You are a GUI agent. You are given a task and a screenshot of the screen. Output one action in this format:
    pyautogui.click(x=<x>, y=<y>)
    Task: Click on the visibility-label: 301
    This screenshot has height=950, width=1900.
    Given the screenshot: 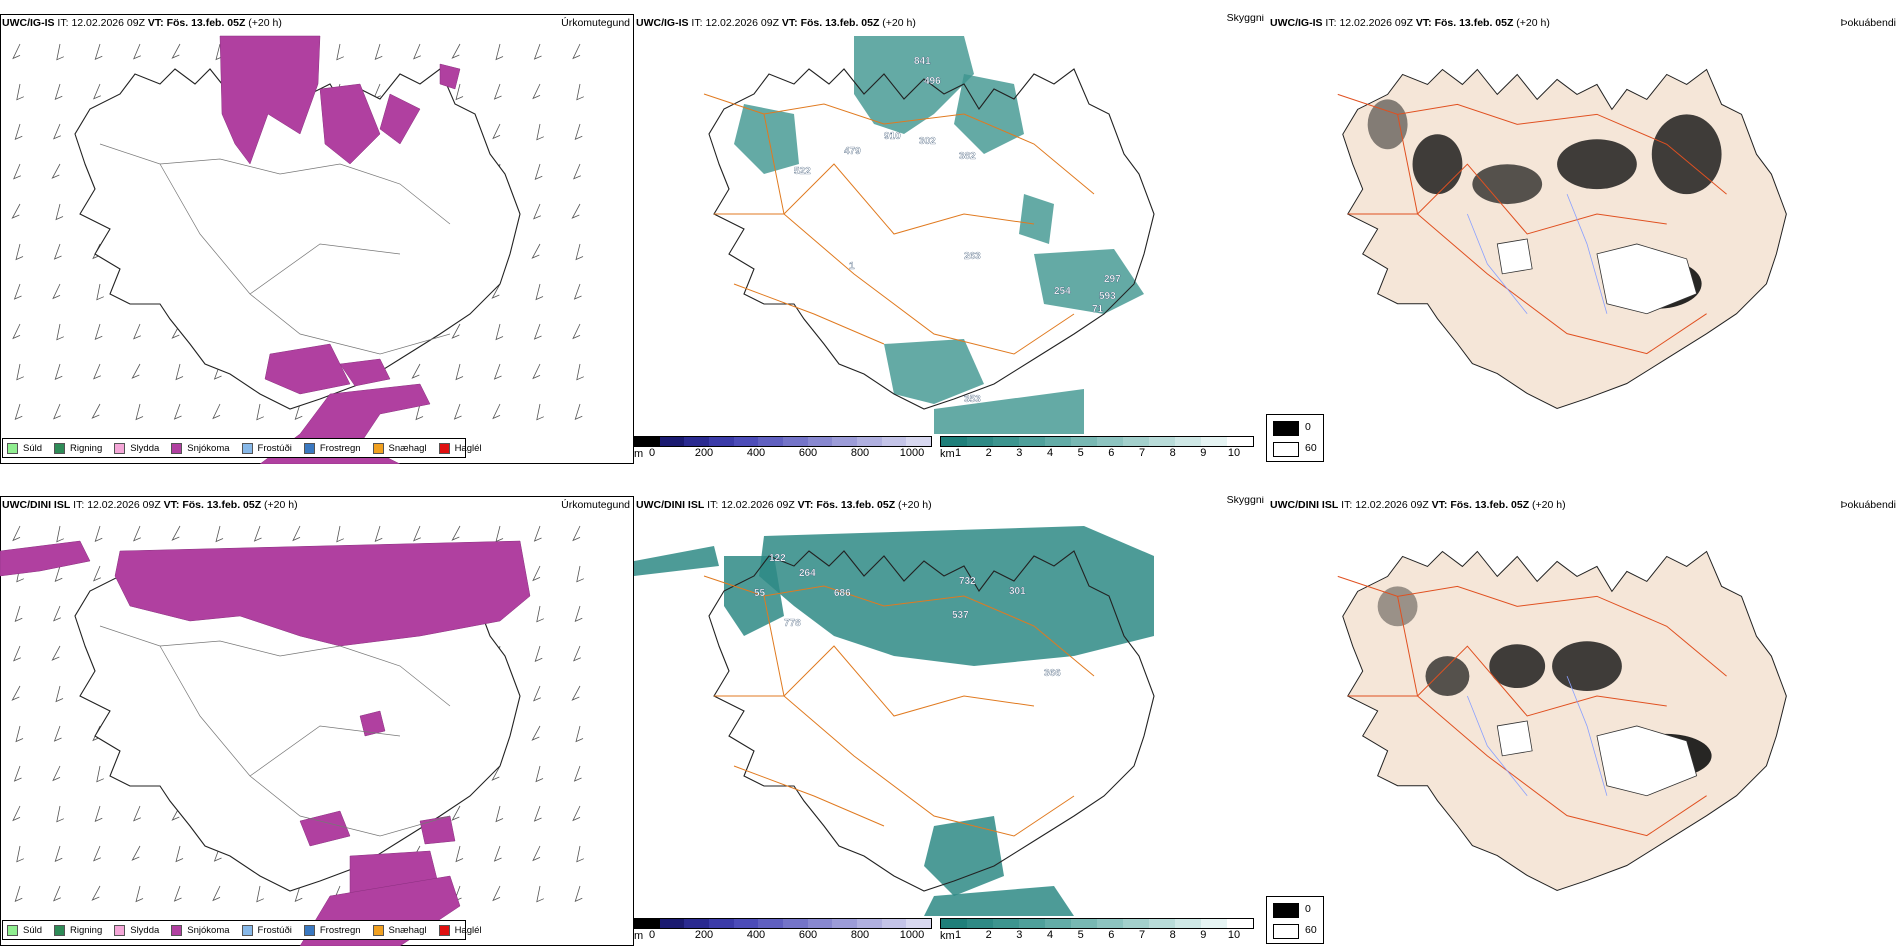 What is the action you would take?
    pyautogui.click(x=1017, y=591)
    